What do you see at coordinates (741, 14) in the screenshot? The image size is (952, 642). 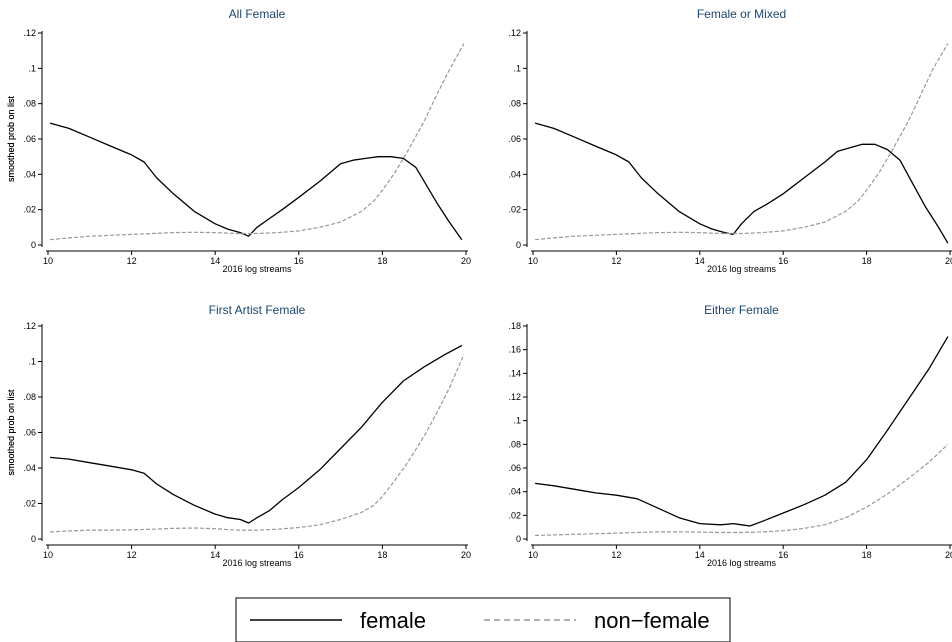 I see `panel-title: Female or Mixed` at bounding box center [741, 14].